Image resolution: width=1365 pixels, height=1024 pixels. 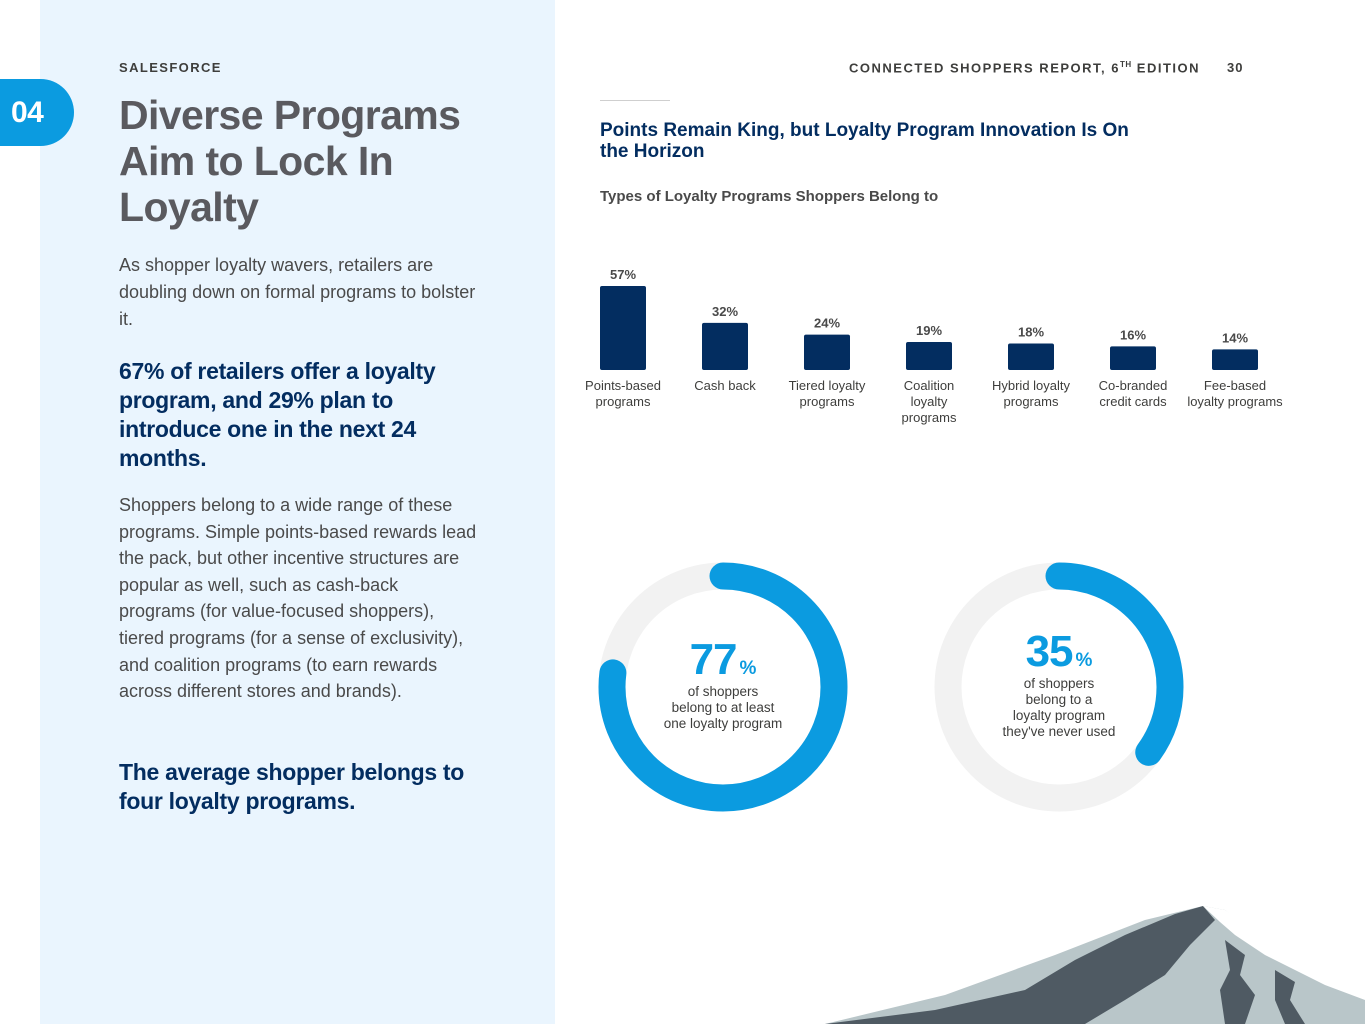 I want to click on donut-77-unit: %, so click(x=748, y=668).